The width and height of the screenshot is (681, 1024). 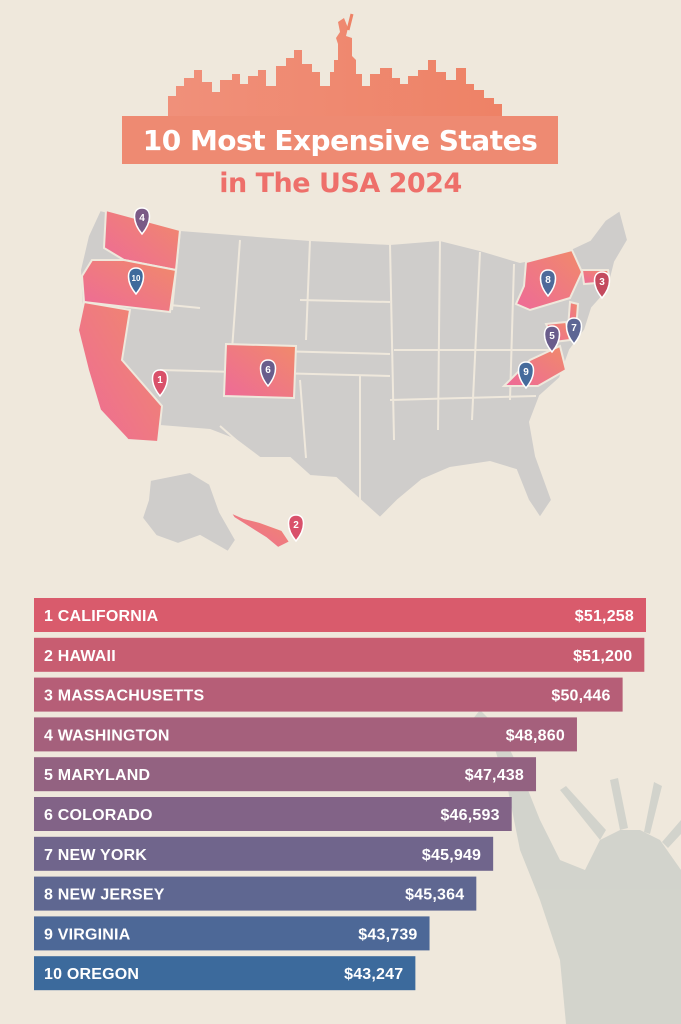 I want to click on map-marker-new-jersey: 8, so click(x=548, y=283).